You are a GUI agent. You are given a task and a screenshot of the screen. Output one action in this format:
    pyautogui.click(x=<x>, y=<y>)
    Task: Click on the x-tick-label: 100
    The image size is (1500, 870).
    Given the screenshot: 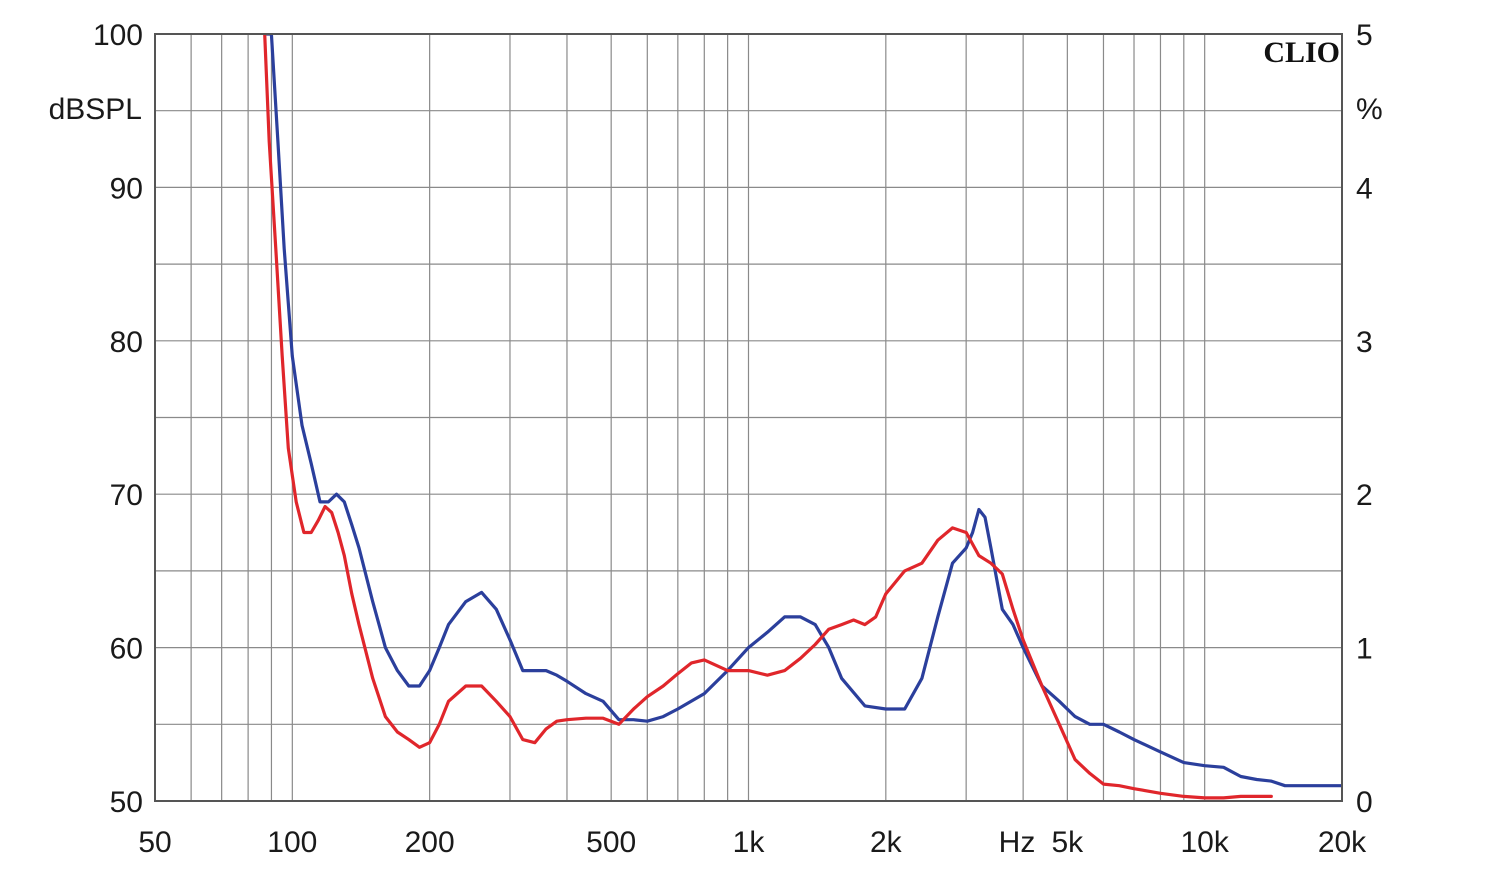 What is the action you would take?
    pyautogui.click(x=292, y=842)
    